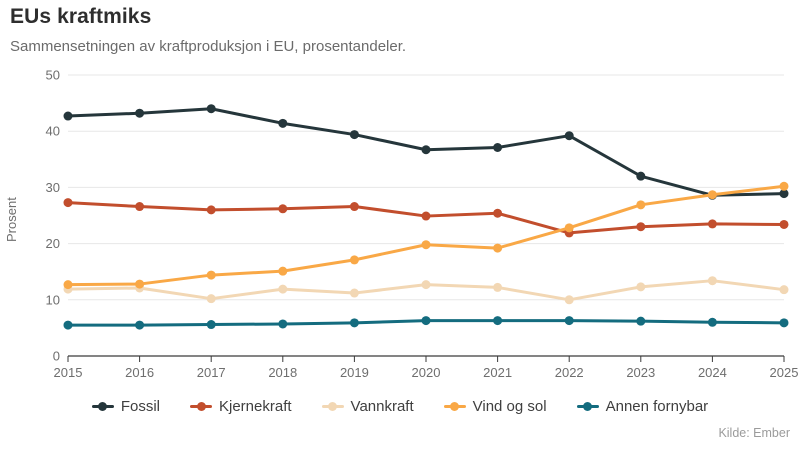  I want to click on y-axis-title: Prosent, so click(11, 220).